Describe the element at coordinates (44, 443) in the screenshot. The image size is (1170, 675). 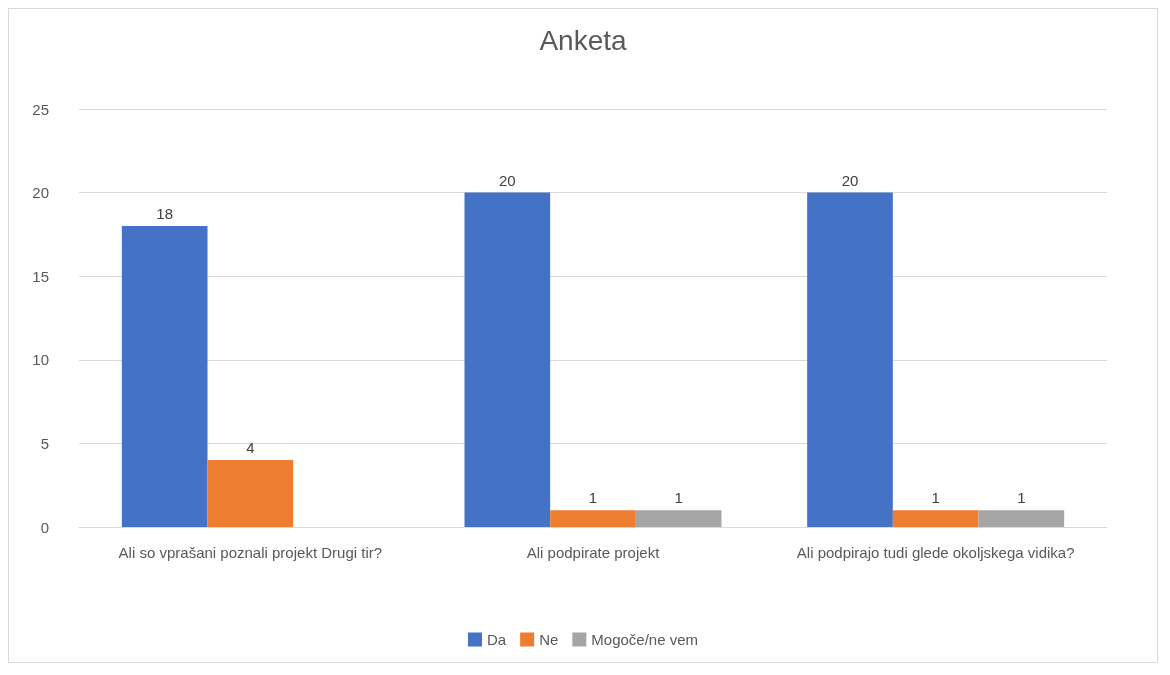
I see `y-tick-label: 5` at that location.